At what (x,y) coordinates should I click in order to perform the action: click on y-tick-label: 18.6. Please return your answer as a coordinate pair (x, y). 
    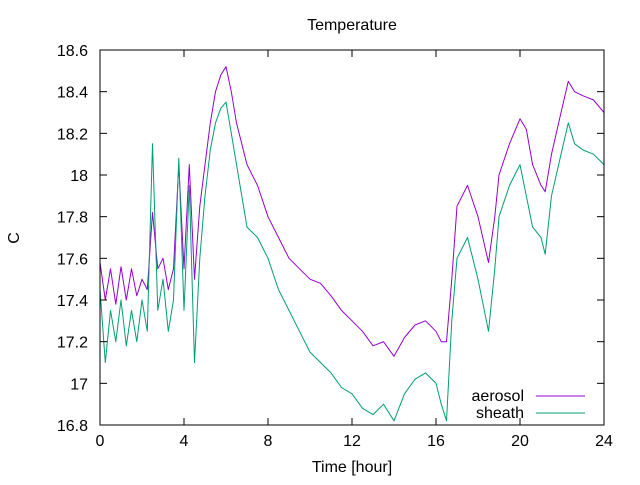
    Looking at the image, I should click on (72, 51).